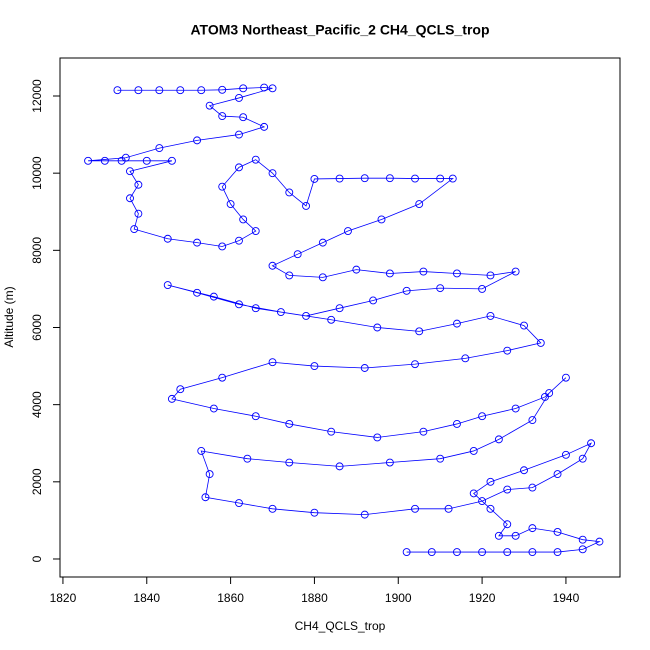 Image resolution: width=650 pixels, height=650 pixels. I want to click on y-tick-label: 12000, so click(37, 96).